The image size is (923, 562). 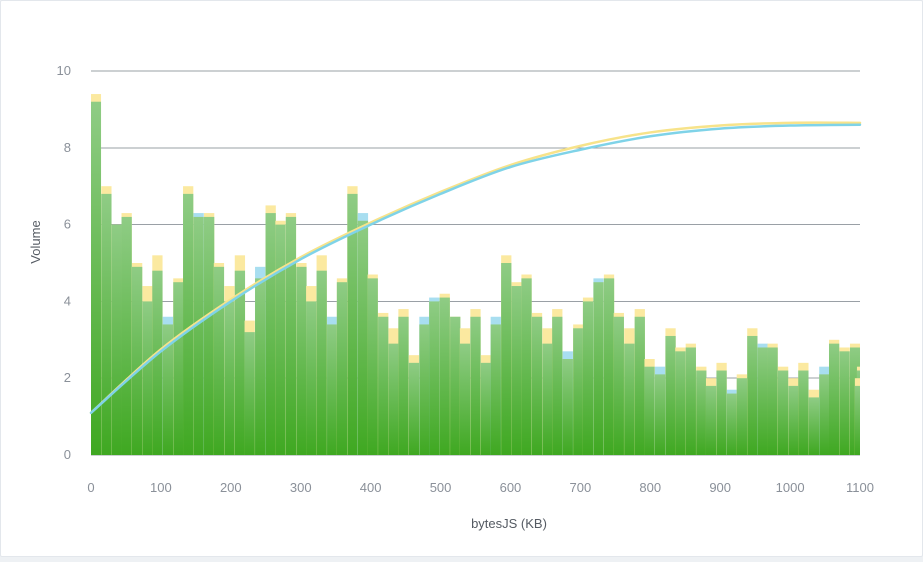 What do you see at coordinates (650, 487) in the screenshot?
I see `x-tick-label: 800` at bounding box center [650, 487].